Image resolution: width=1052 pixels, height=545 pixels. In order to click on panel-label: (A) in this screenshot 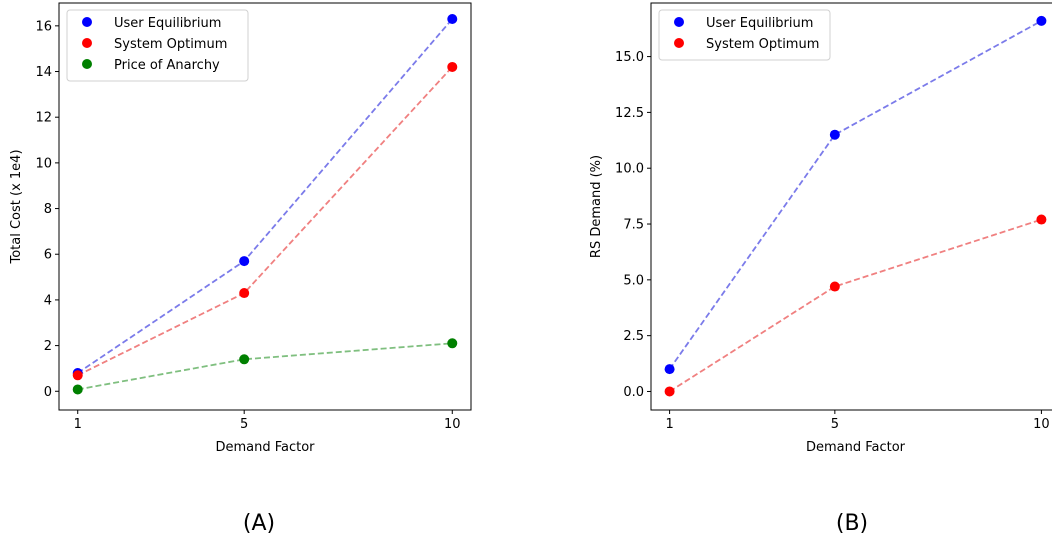, I will do `click(259, 523)`.